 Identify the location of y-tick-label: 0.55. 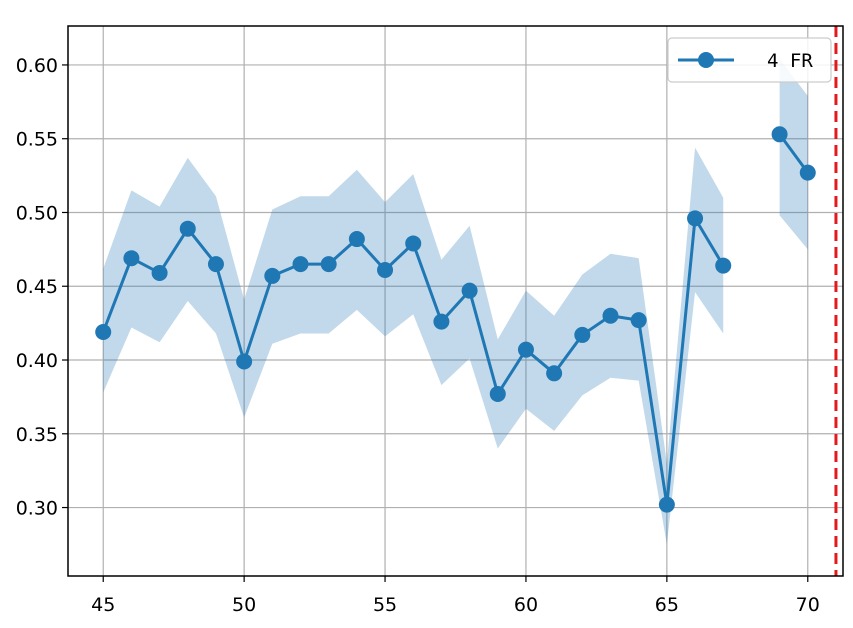
(37, 140).